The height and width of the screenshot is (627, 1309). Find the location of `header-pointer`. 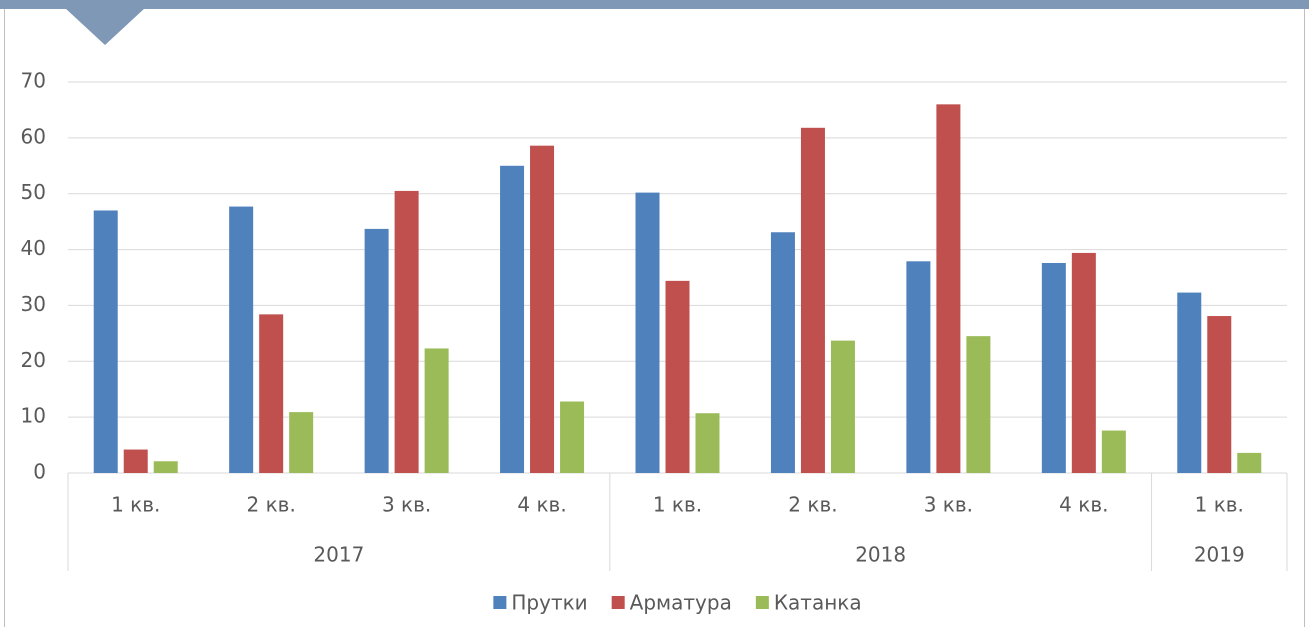

header-pointer is located at coordinates (105, 26).